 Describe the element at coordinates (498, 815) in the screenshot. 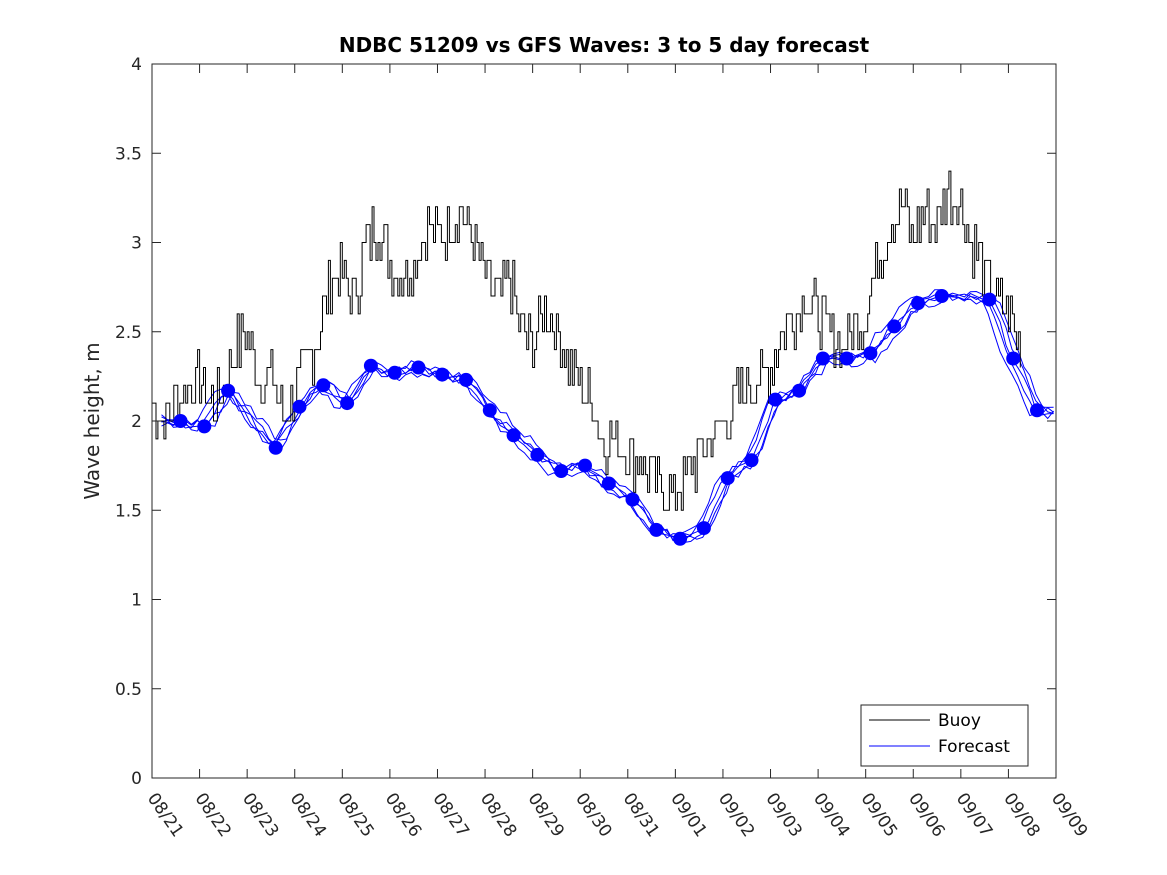

I see `x-tick-label: 08/28` at that location.